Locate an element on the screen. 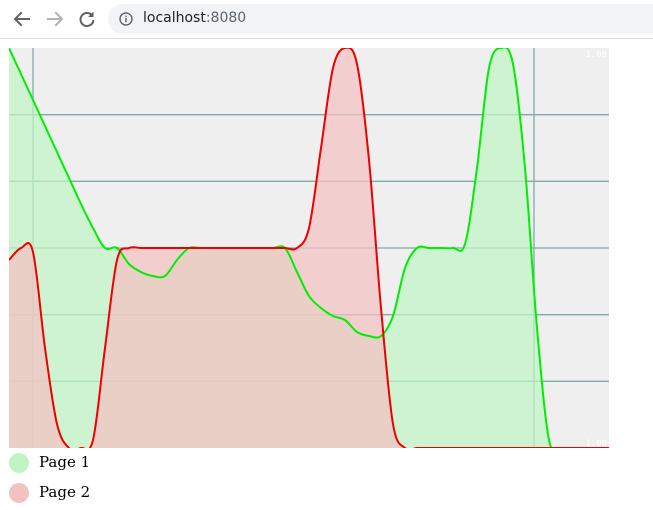 The width and height of the screenshot is (653, 510). address-bar: localhost:8080 is located at coordinates (380, 19).